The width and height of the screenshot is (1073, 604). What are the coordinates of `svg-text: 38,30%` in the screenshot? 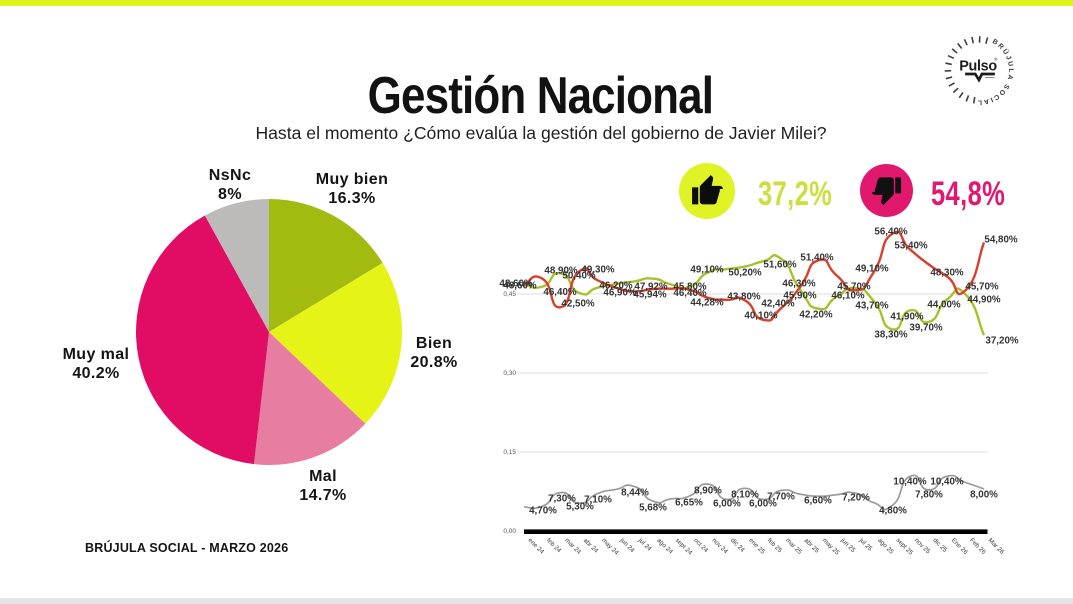 It's located at (891, 334).